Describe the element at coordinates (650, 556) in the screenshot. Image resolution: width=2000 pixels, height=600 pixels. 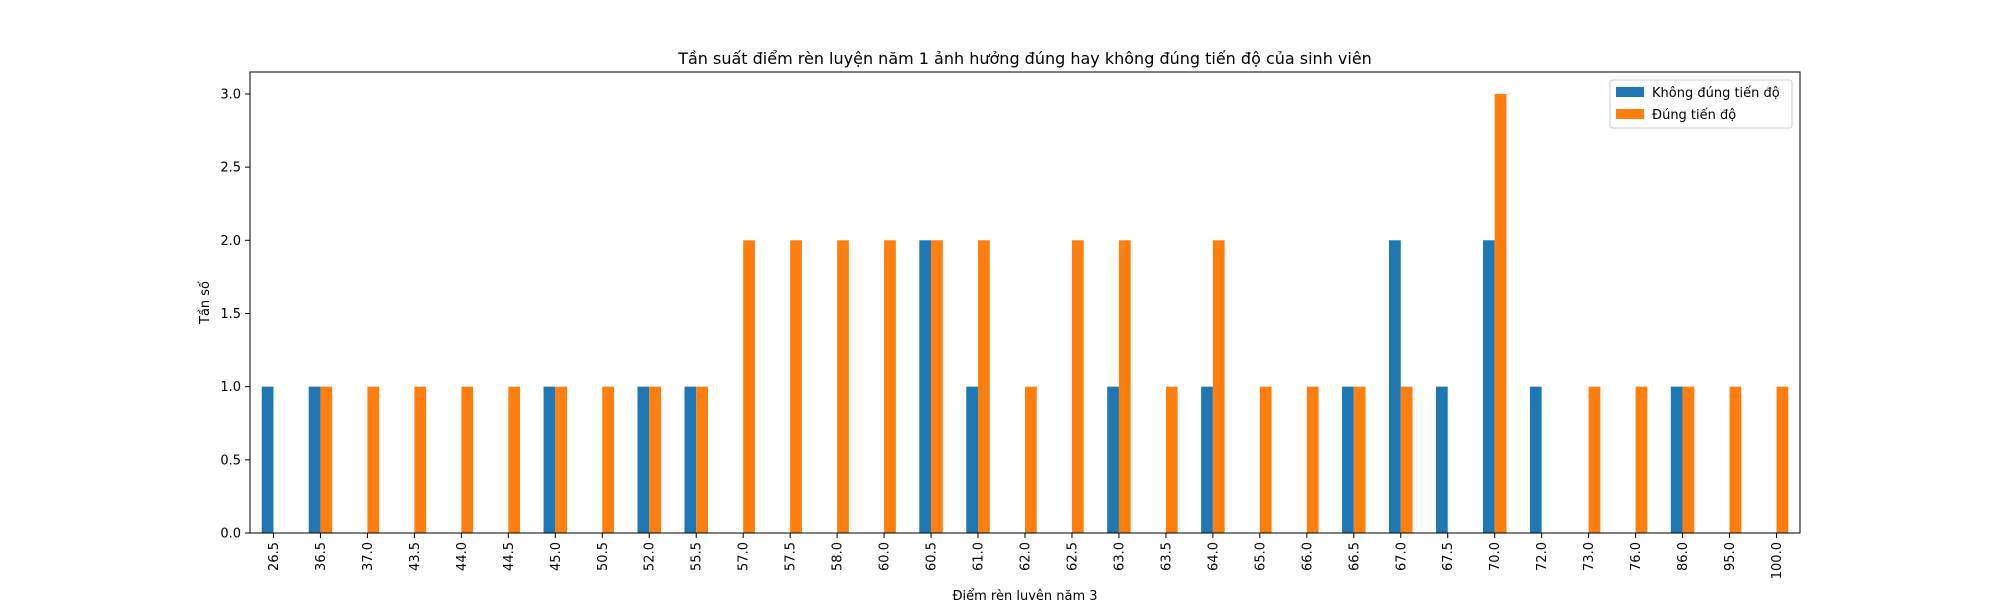
I see `x-tick-label: 52.0` at that location.